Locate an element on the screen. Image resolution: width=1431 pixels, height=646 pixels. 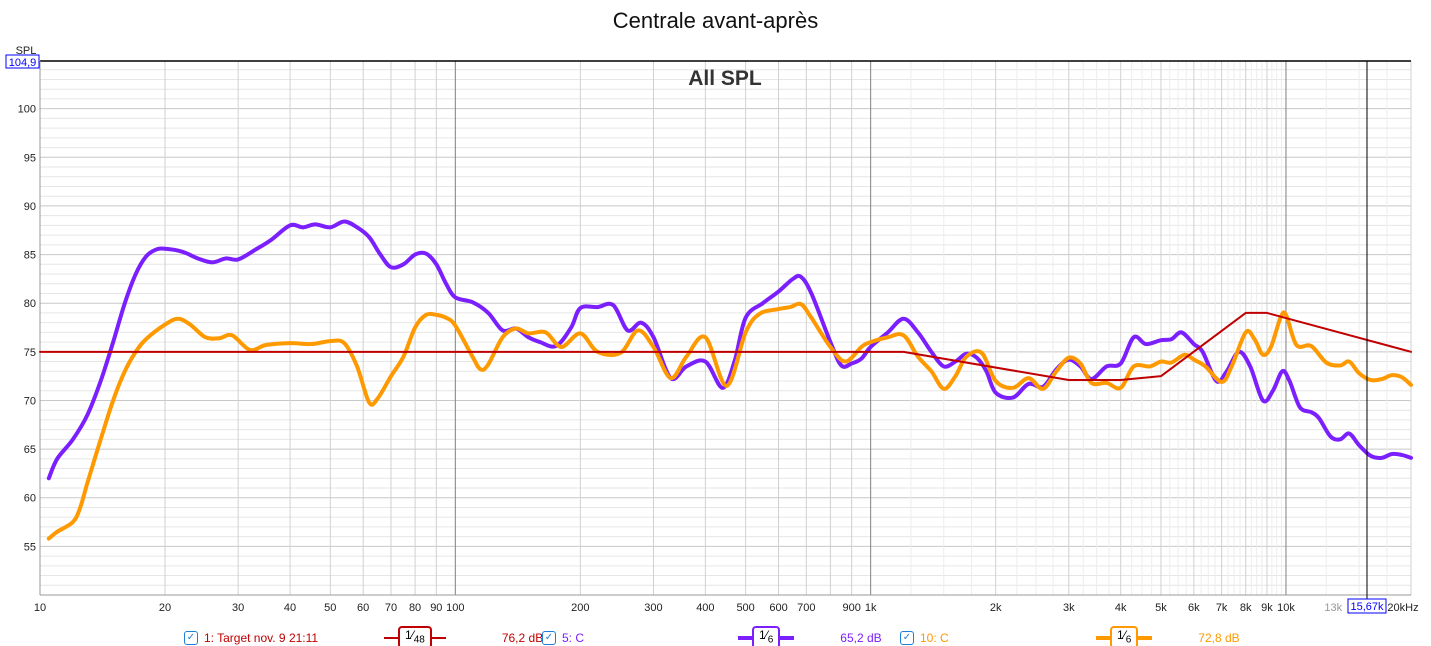
x-tick-label: 700 is located at coordinates (806, 608).